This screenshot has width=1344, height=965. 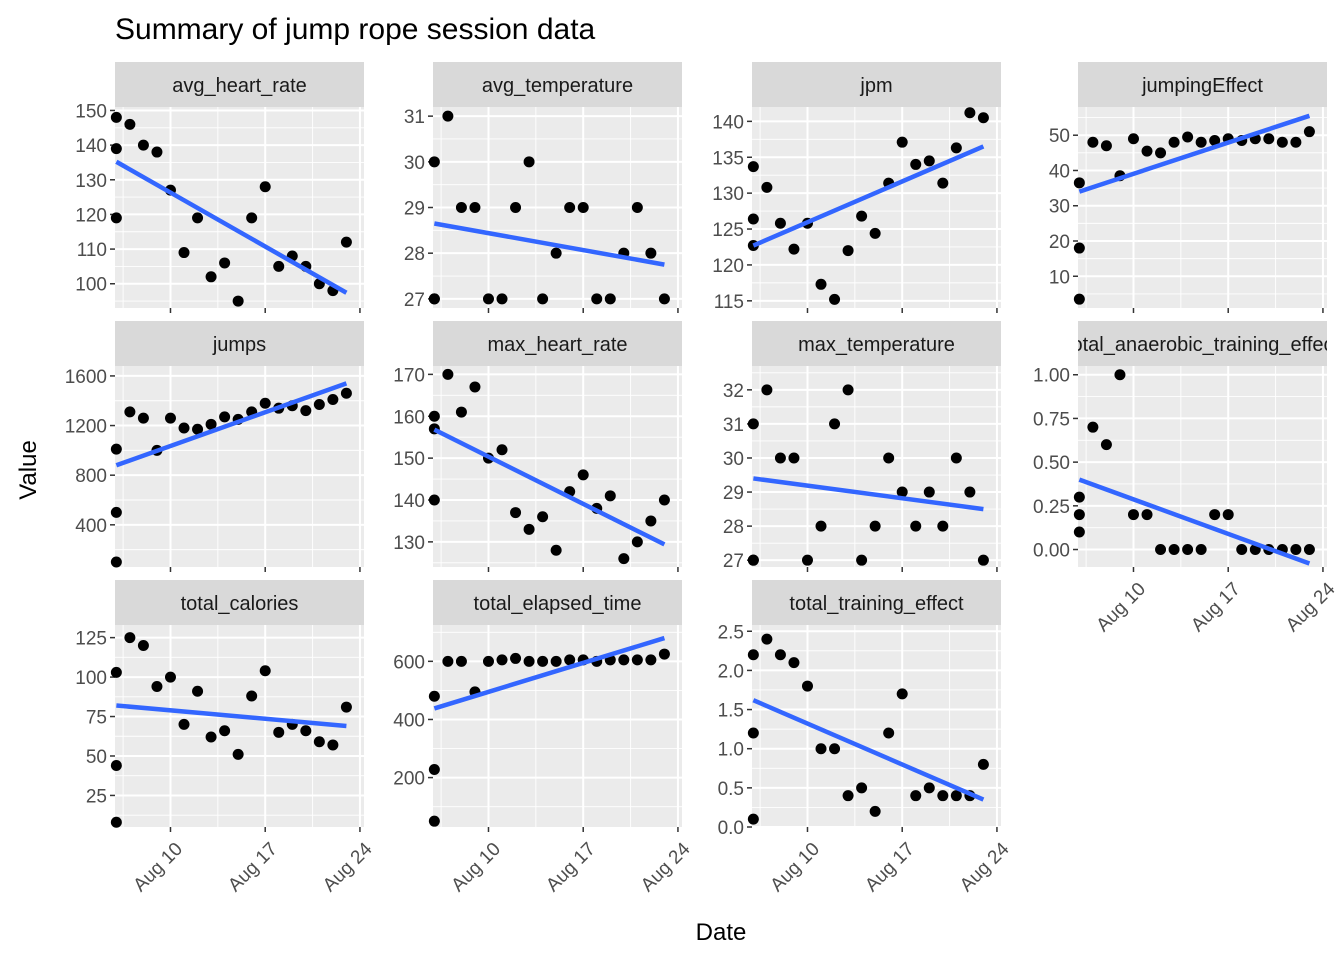 I want to click on y-tick-label-jumpingEffect: 40, so click(x=1059, y=171).